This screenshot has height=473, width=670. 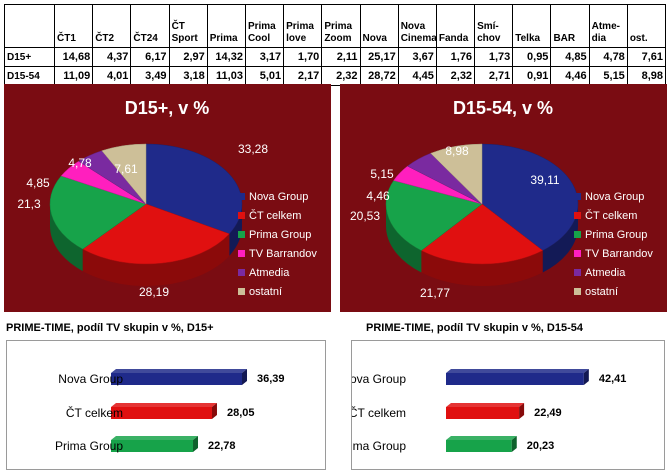 I want to click on bar-chart-title: PRIME-TIME, podíl TV skupin v %, D15-54, so click(x=474, y=328).